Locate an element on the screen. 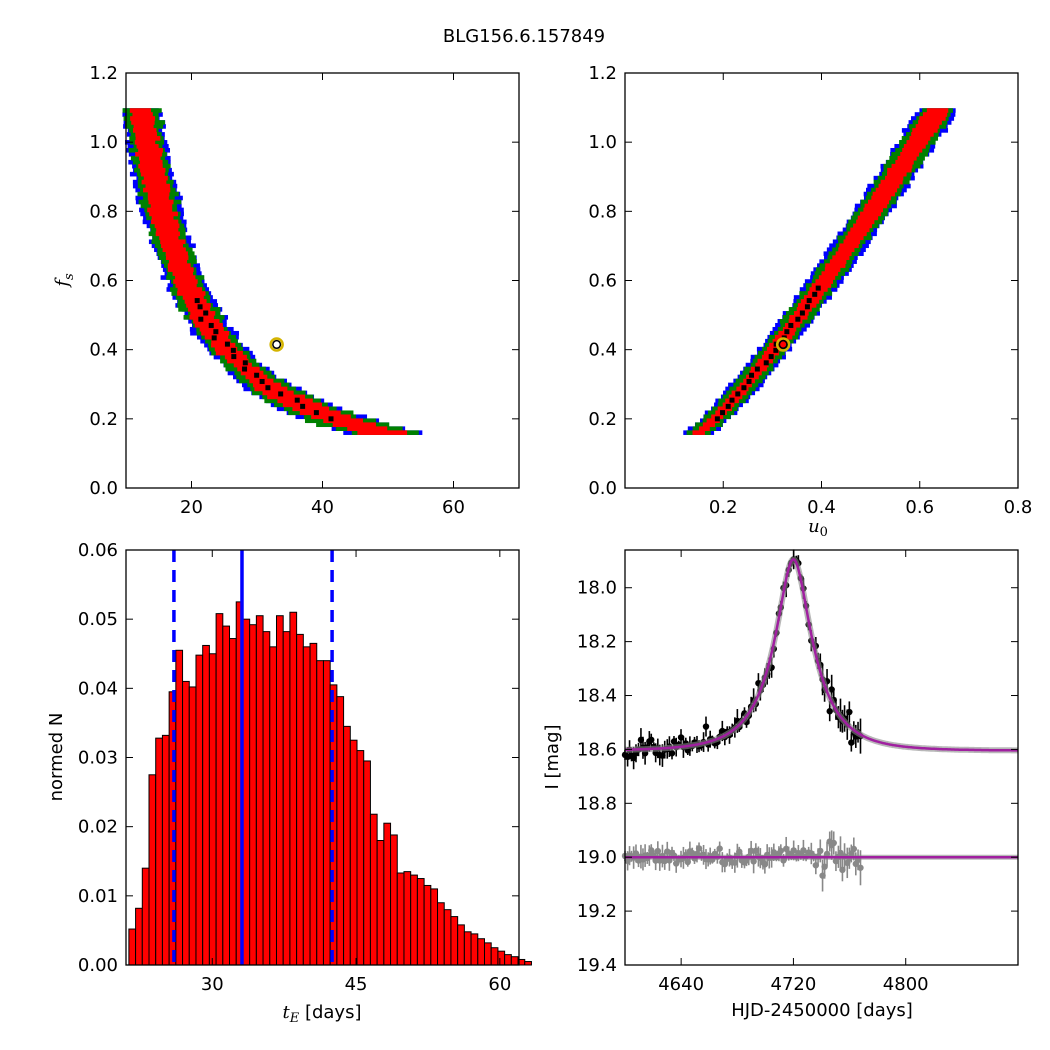 This screenshot has width=1050, height=1050. y-tick-label: 0.2 is located at coordinates (103, 419).